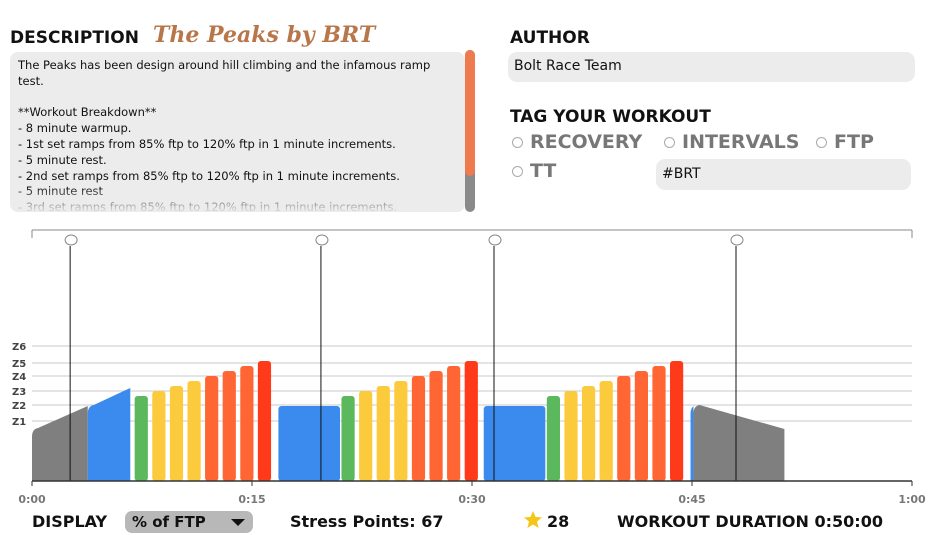 This screenshot has height=535, width=941. Describe the element at coordinates (533, 520) in the screenshot. I see `star-icon` at that location.